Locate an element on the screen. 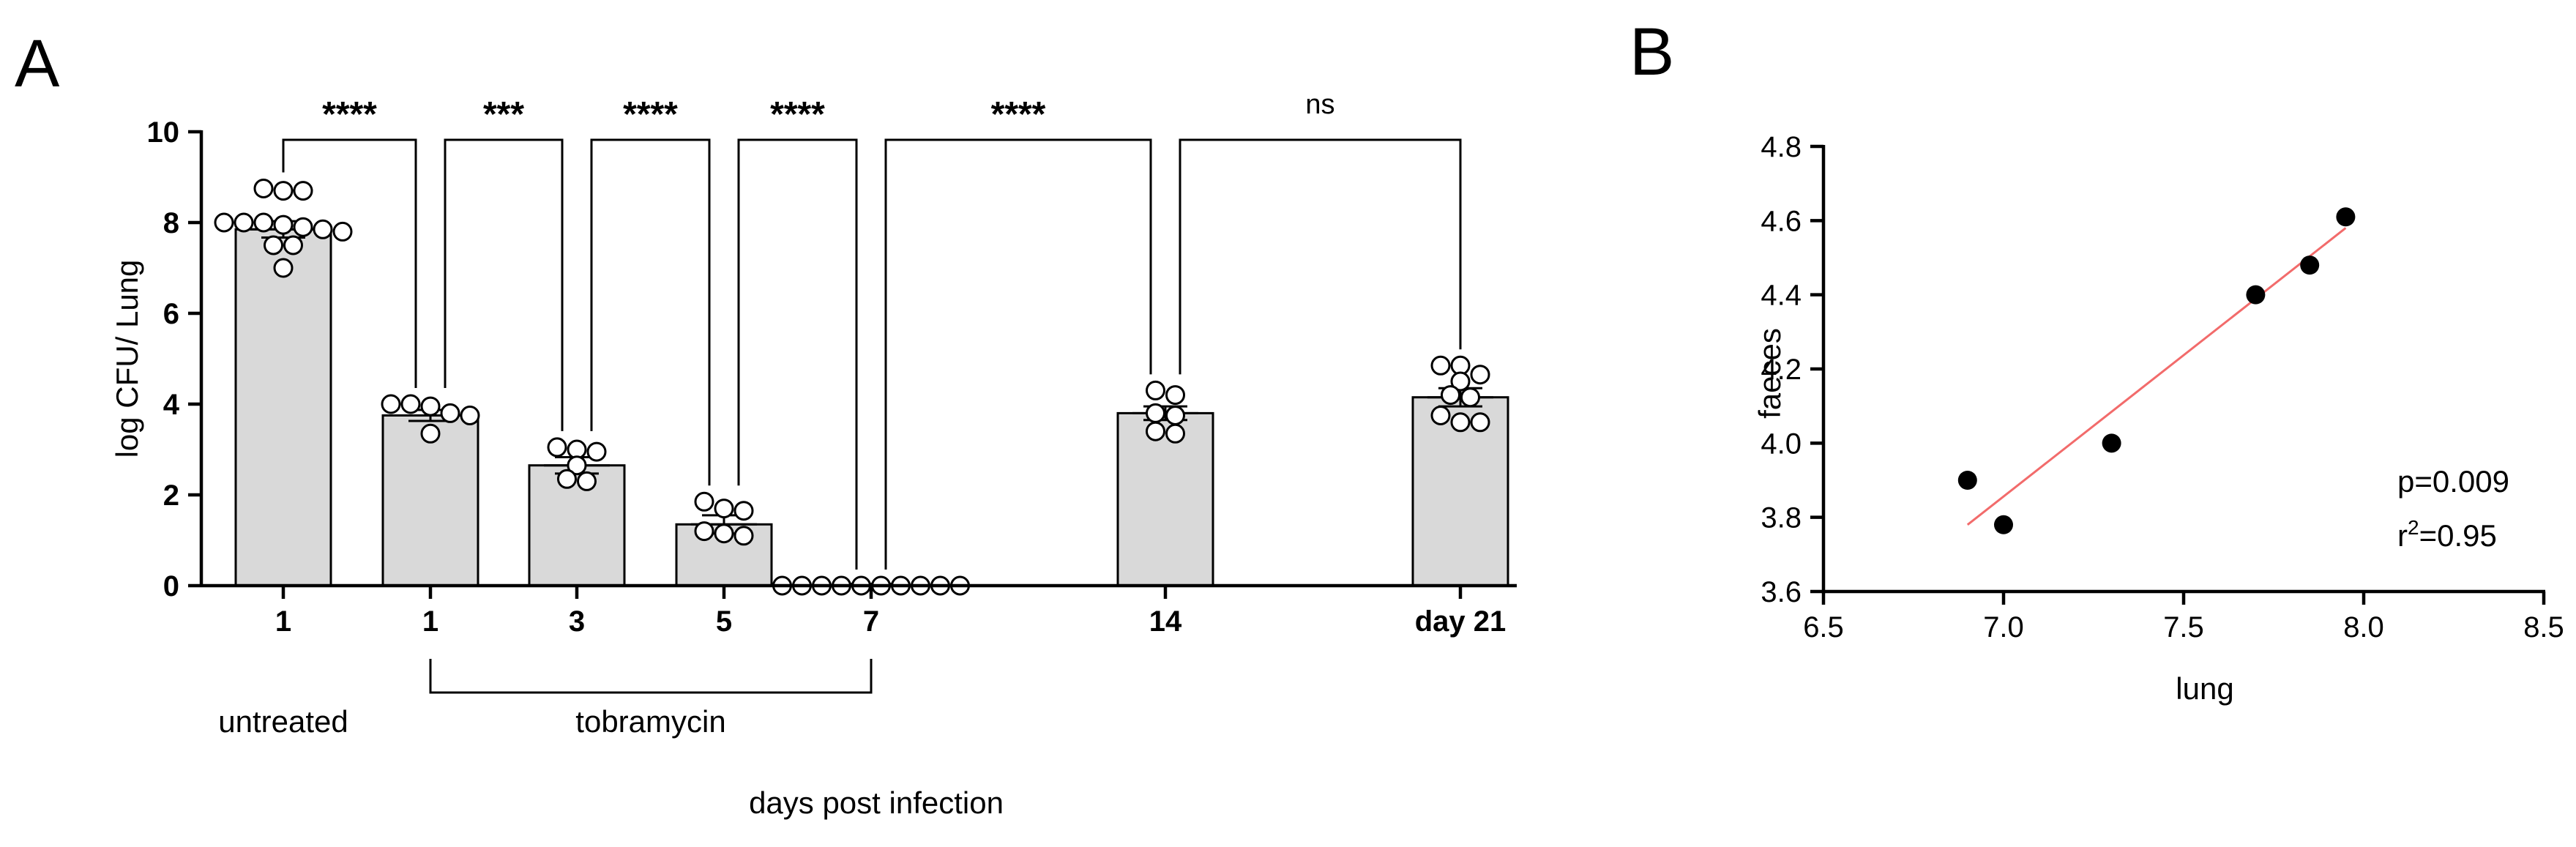 This screenshot has height=847, width=2576. y-tick-label: 3.6 is located at coordinates (1781, 592).